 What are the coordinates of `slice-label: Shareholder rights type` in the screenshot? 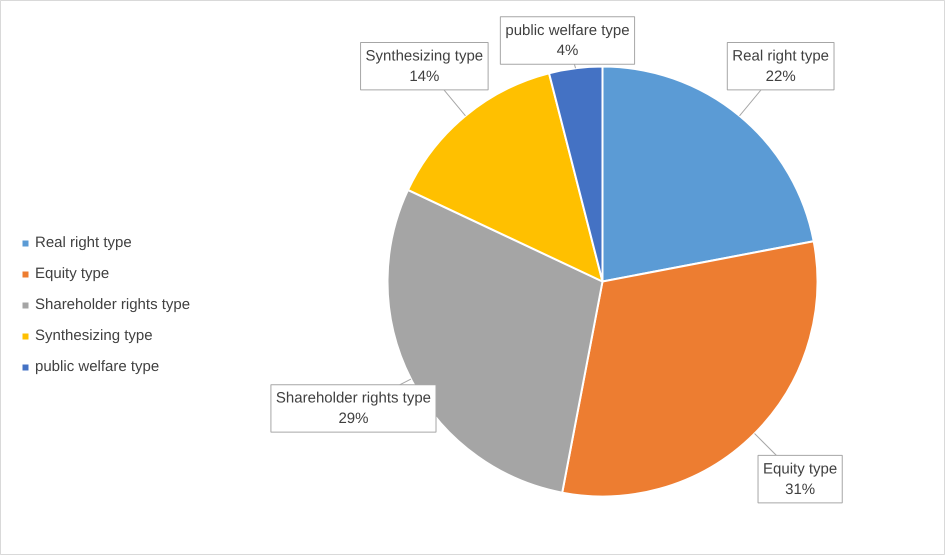 It's located at (354, 398).